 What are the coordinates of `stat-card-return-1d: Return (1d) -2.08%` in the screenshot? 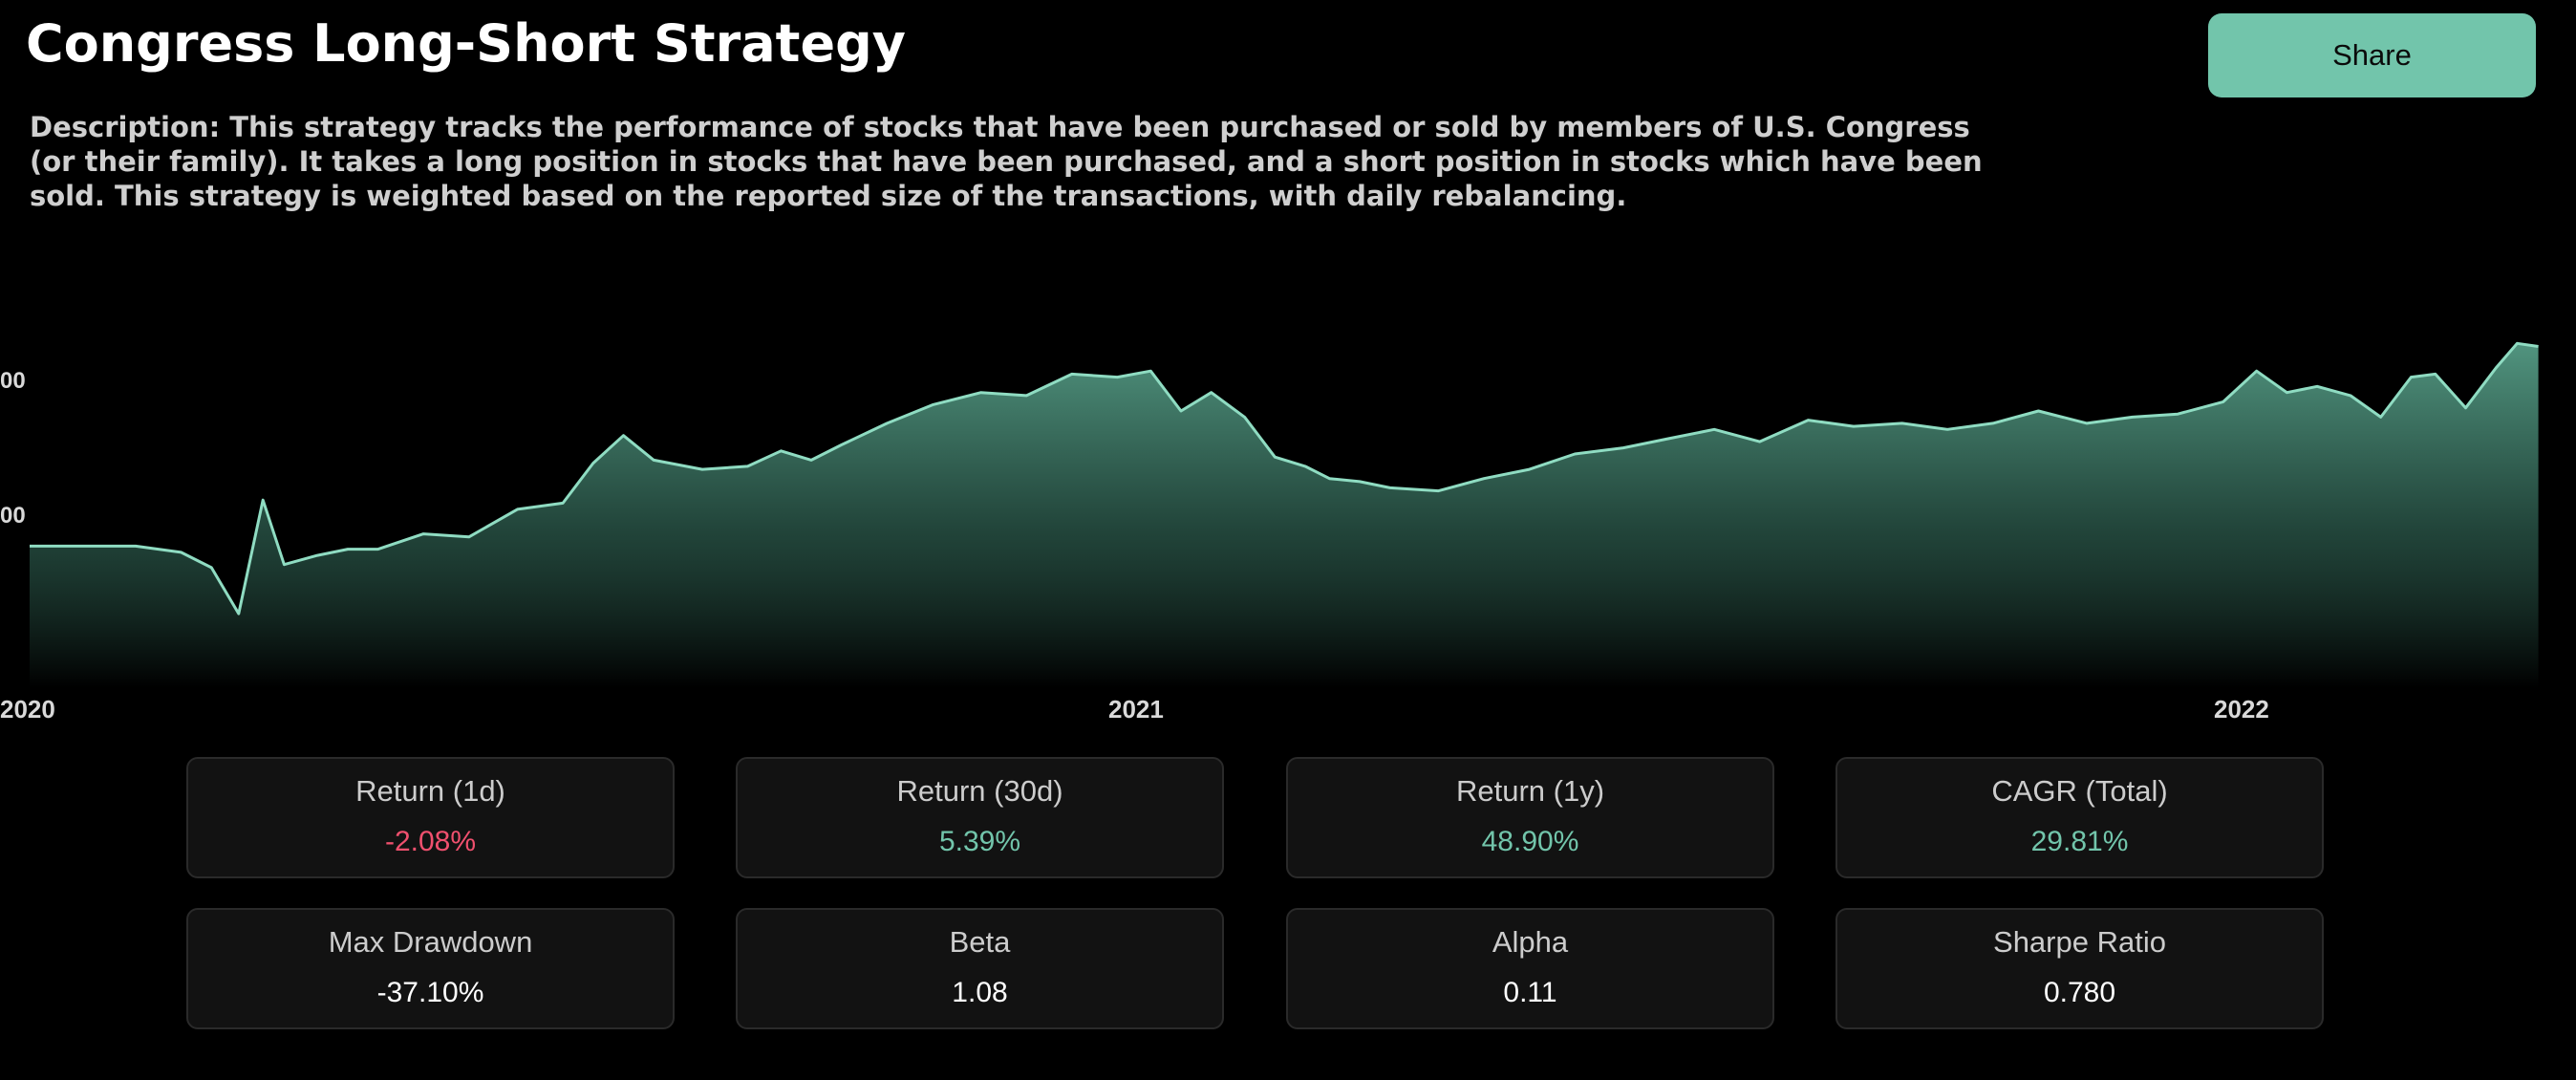 It's located at (430, 817).